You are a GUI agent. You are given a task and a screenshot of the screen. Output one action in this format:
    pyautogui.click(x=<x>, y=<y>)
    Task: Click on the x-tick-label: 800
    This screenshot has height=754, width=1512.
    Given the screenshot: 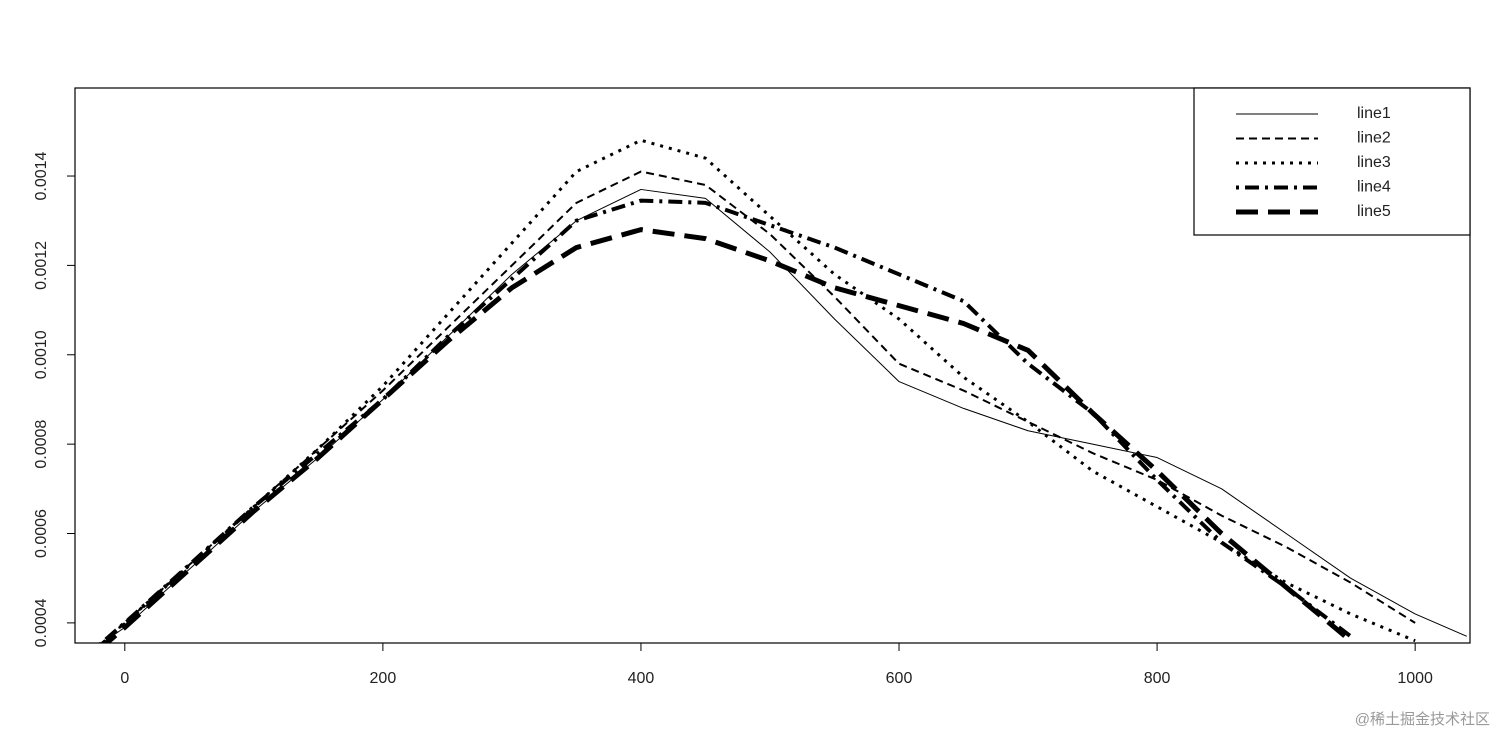 What is the action you would take?
    pyautogui.click(x=1157, y=678)
    